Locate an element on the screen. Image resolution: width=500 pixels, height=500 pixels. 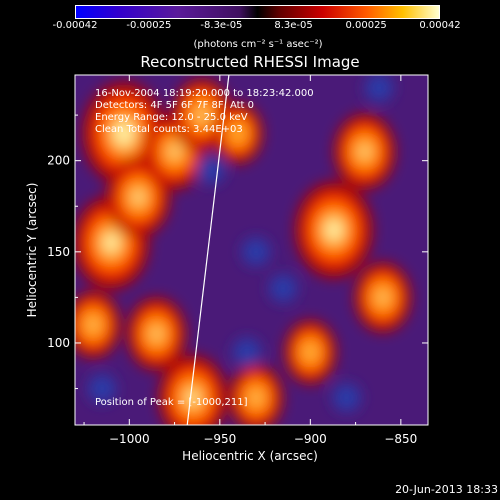
footer-timestamp: 20-Jun-2013 18:33 is located at coordinates (446, 489).